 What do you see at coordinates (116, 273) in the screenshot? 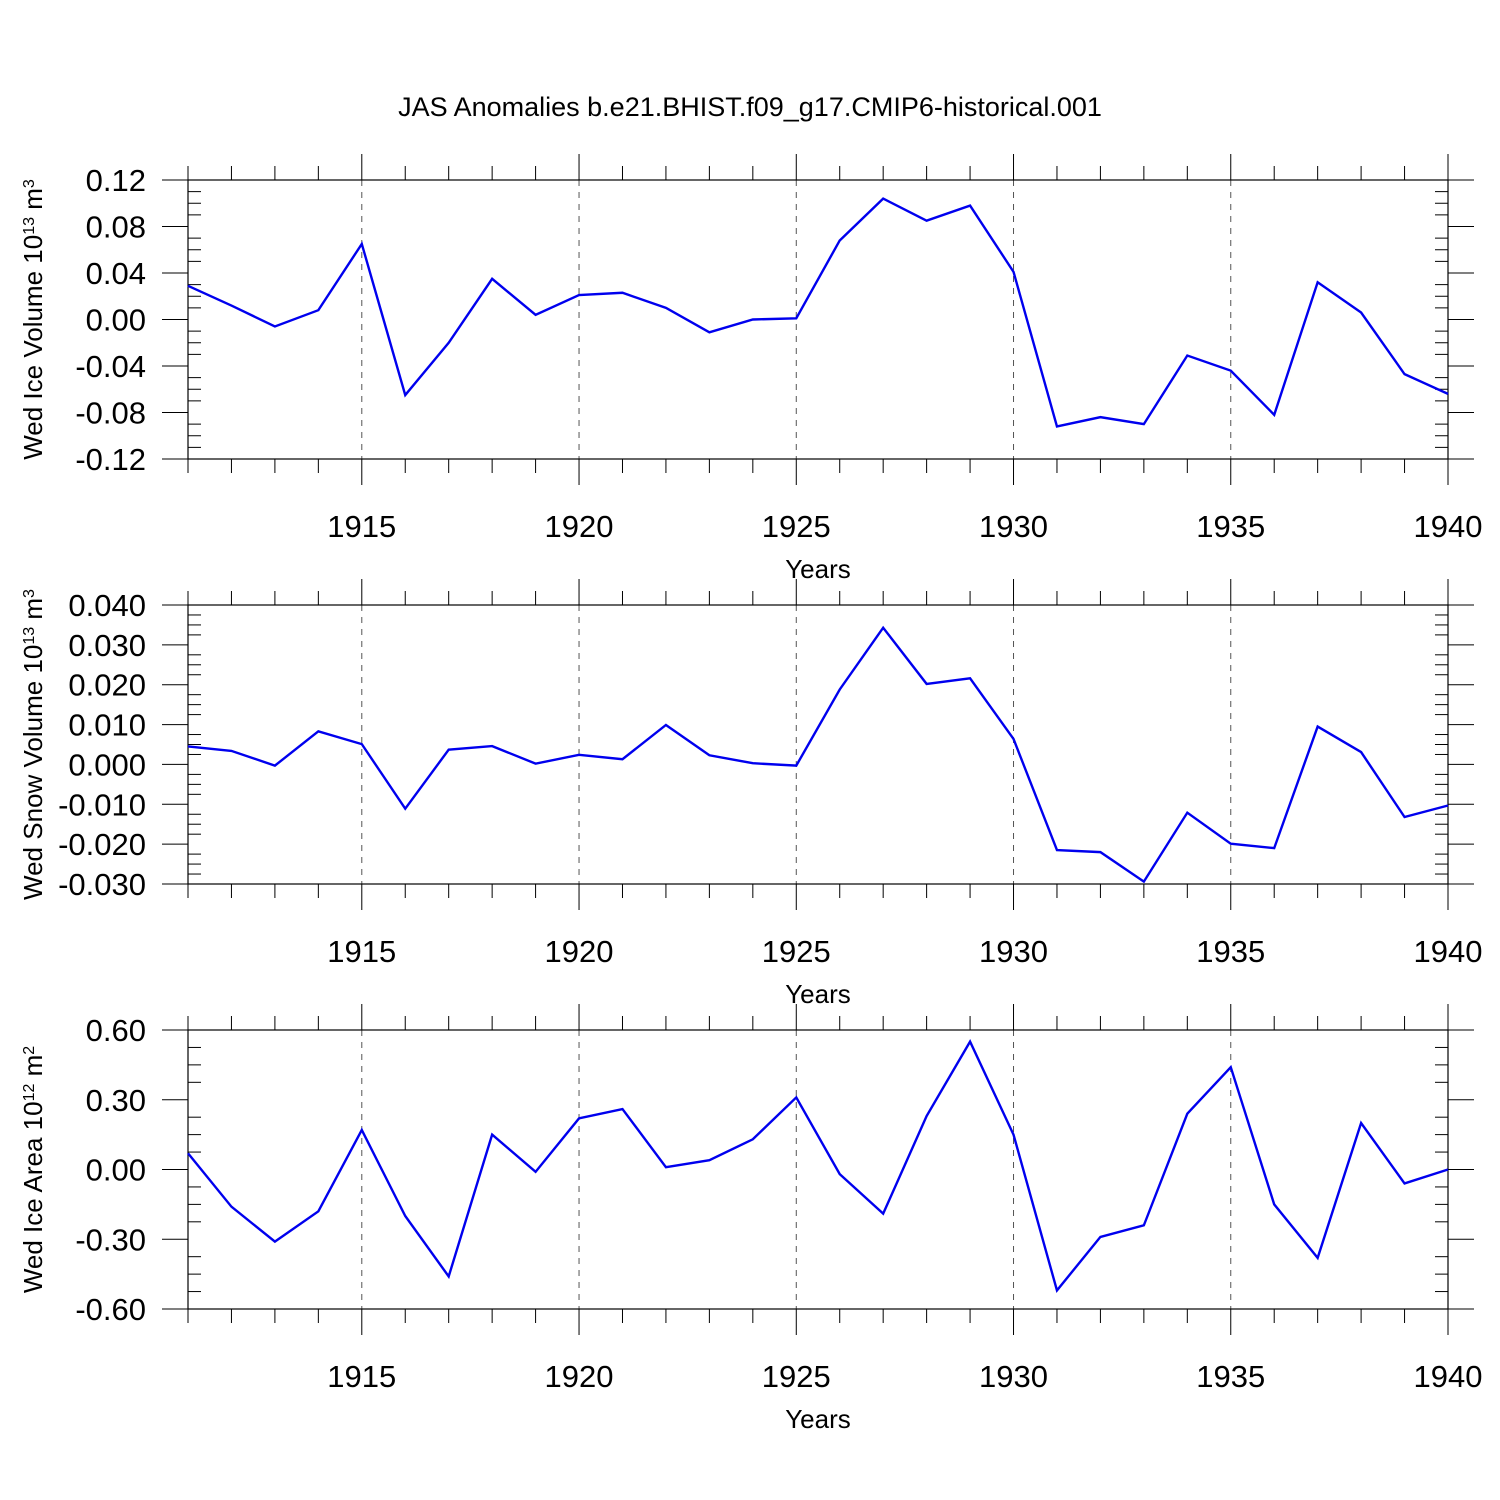
I see `y-tick-label: 0.04` at bounding box center [116, 273].